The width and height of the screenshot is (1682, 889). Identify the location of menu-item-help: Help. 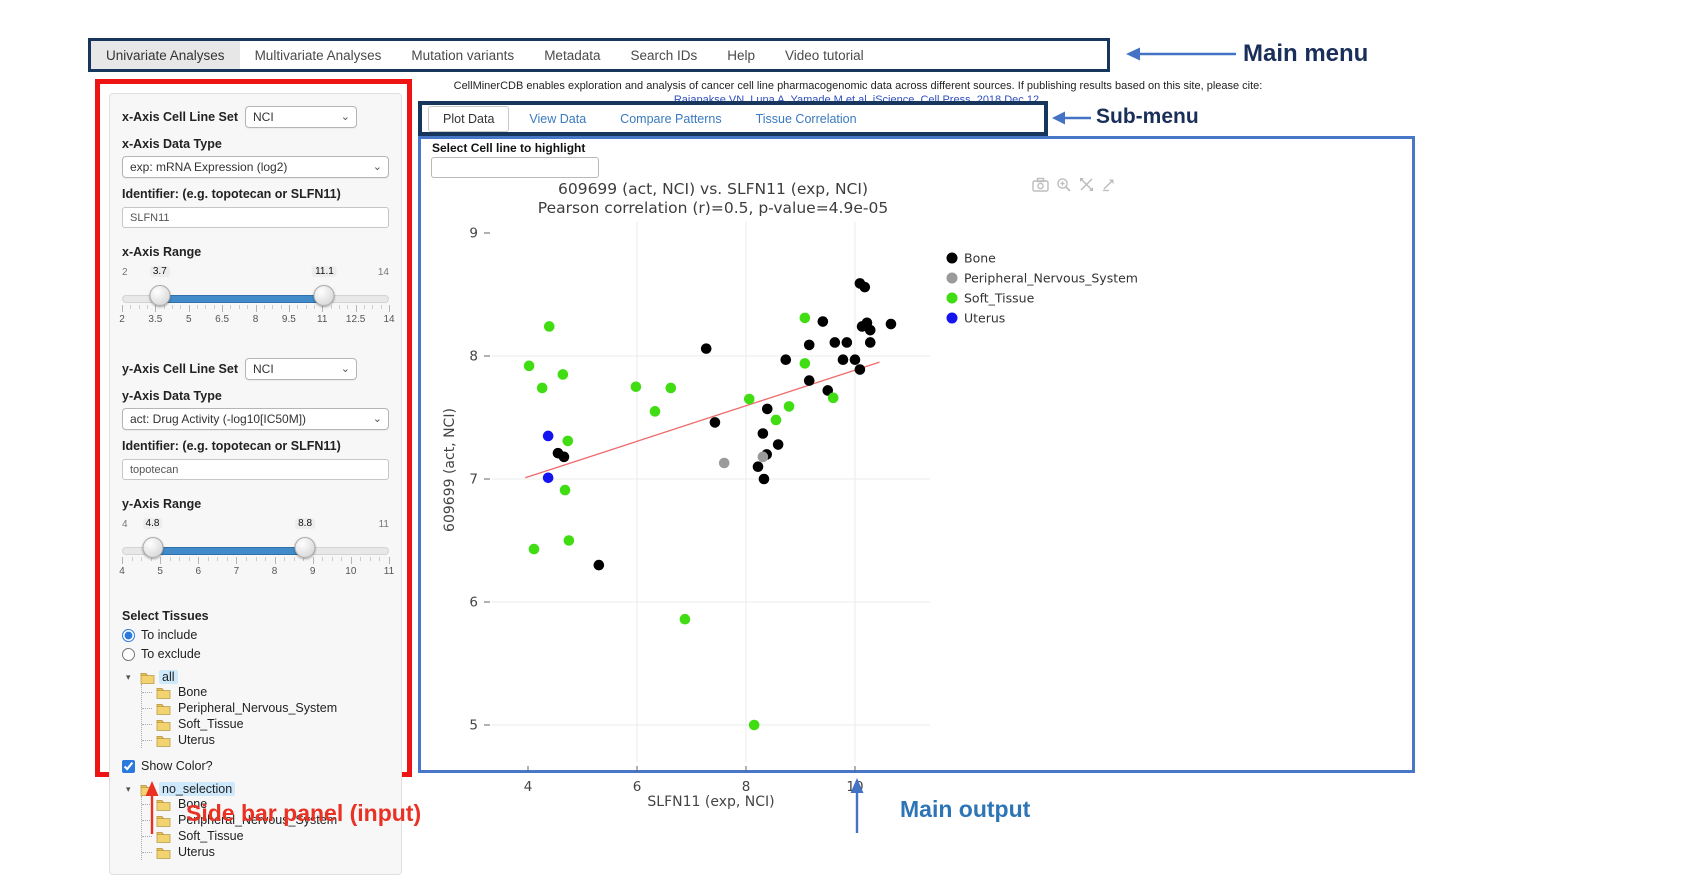
(741, 55).